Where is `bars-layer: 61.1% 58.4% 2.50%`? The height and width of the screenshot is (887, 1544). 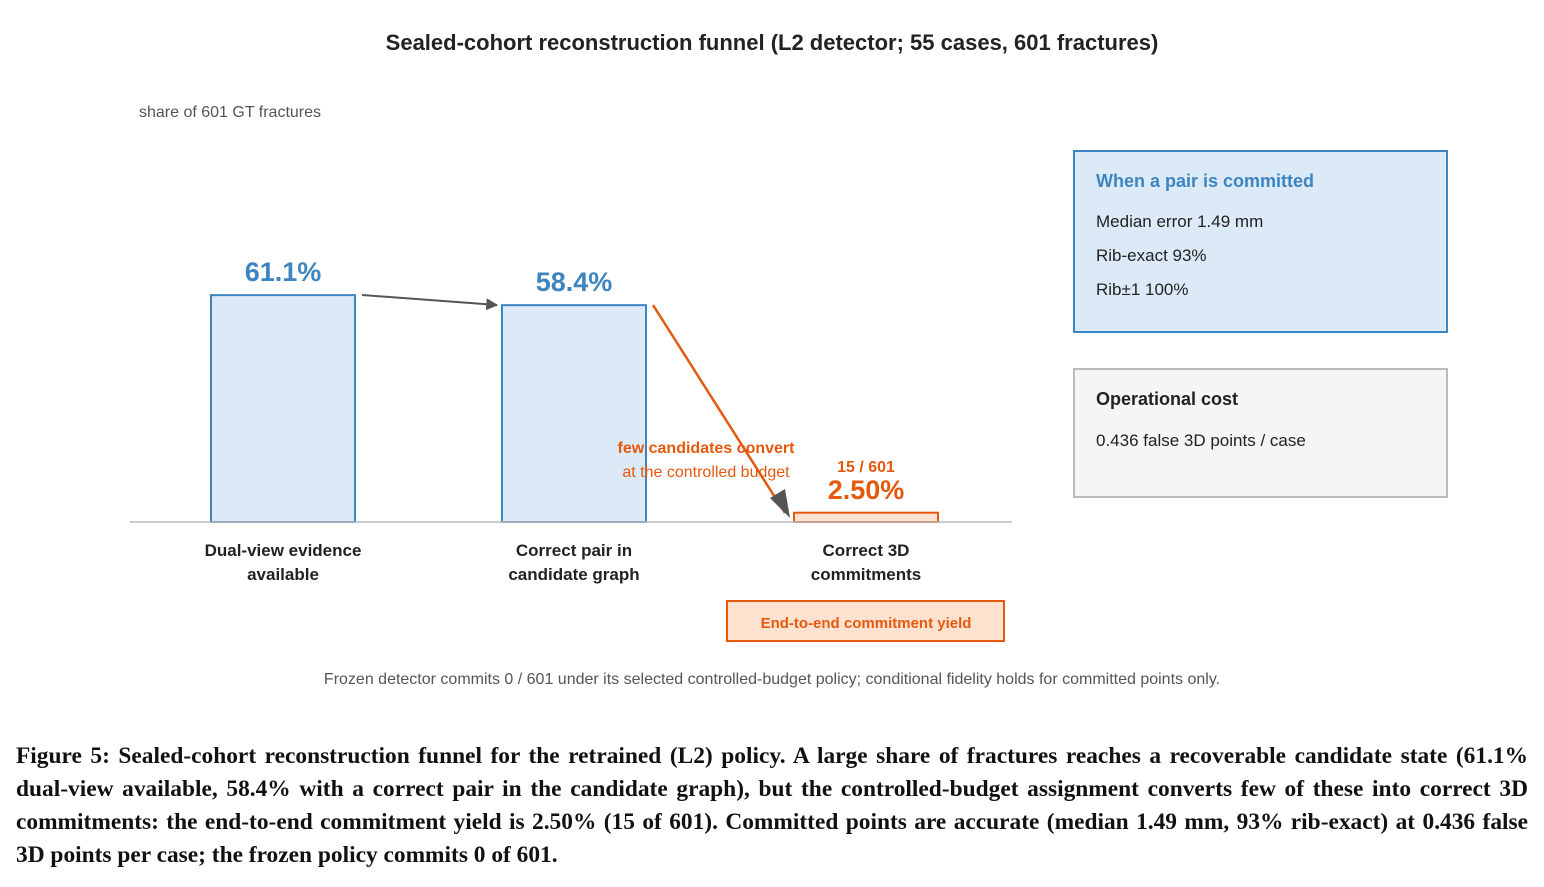
bars-layer: 61.1% 58.4% 2.50% is located at coordinates (574, 390).